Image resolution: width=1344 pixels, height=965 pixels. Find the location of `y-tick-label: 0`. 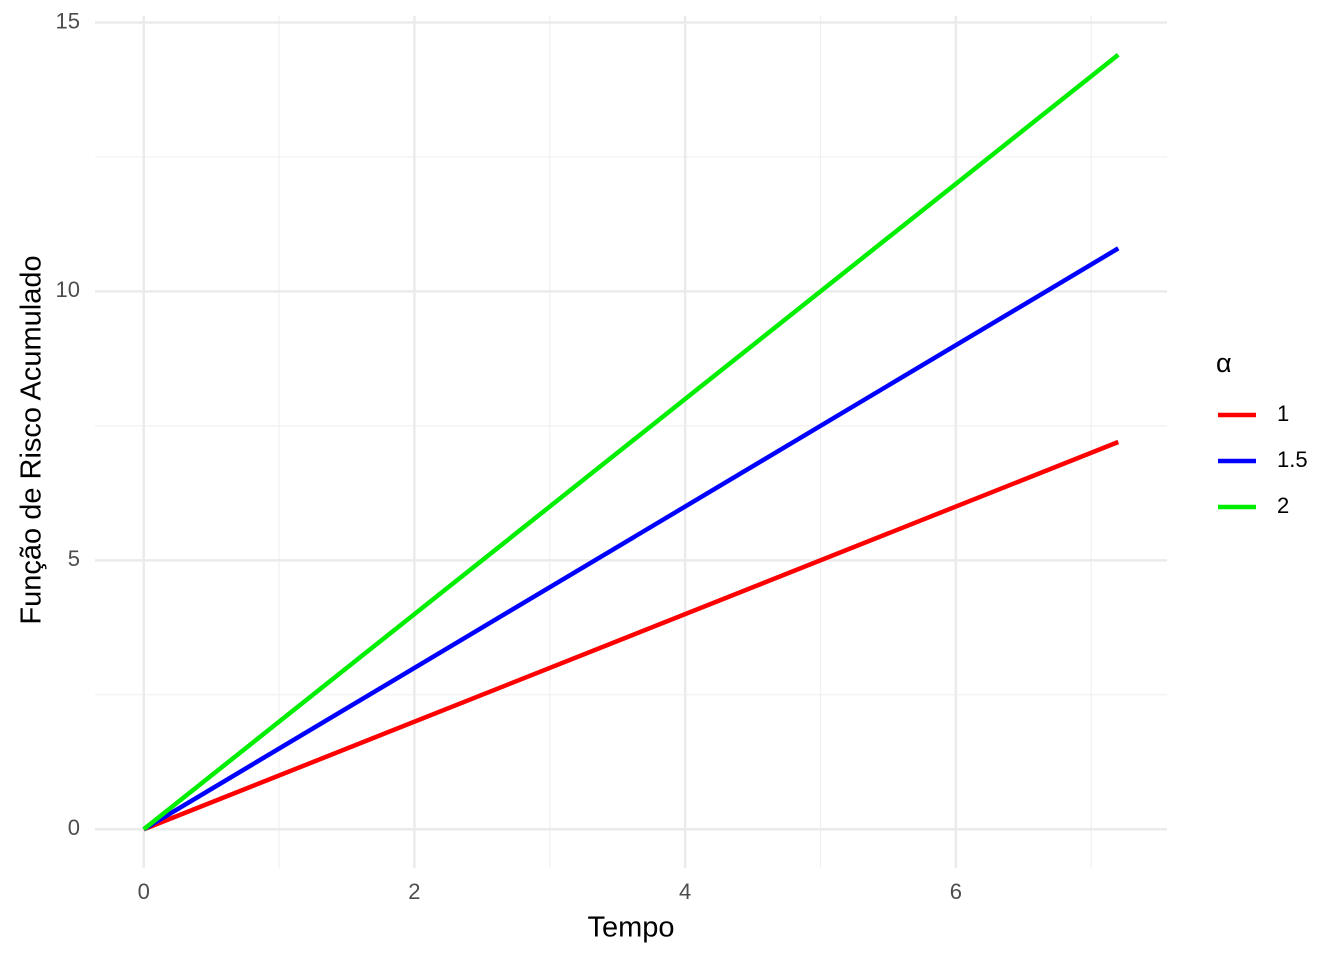

y-tick-label: 0 is located at coordinates (74, 827).